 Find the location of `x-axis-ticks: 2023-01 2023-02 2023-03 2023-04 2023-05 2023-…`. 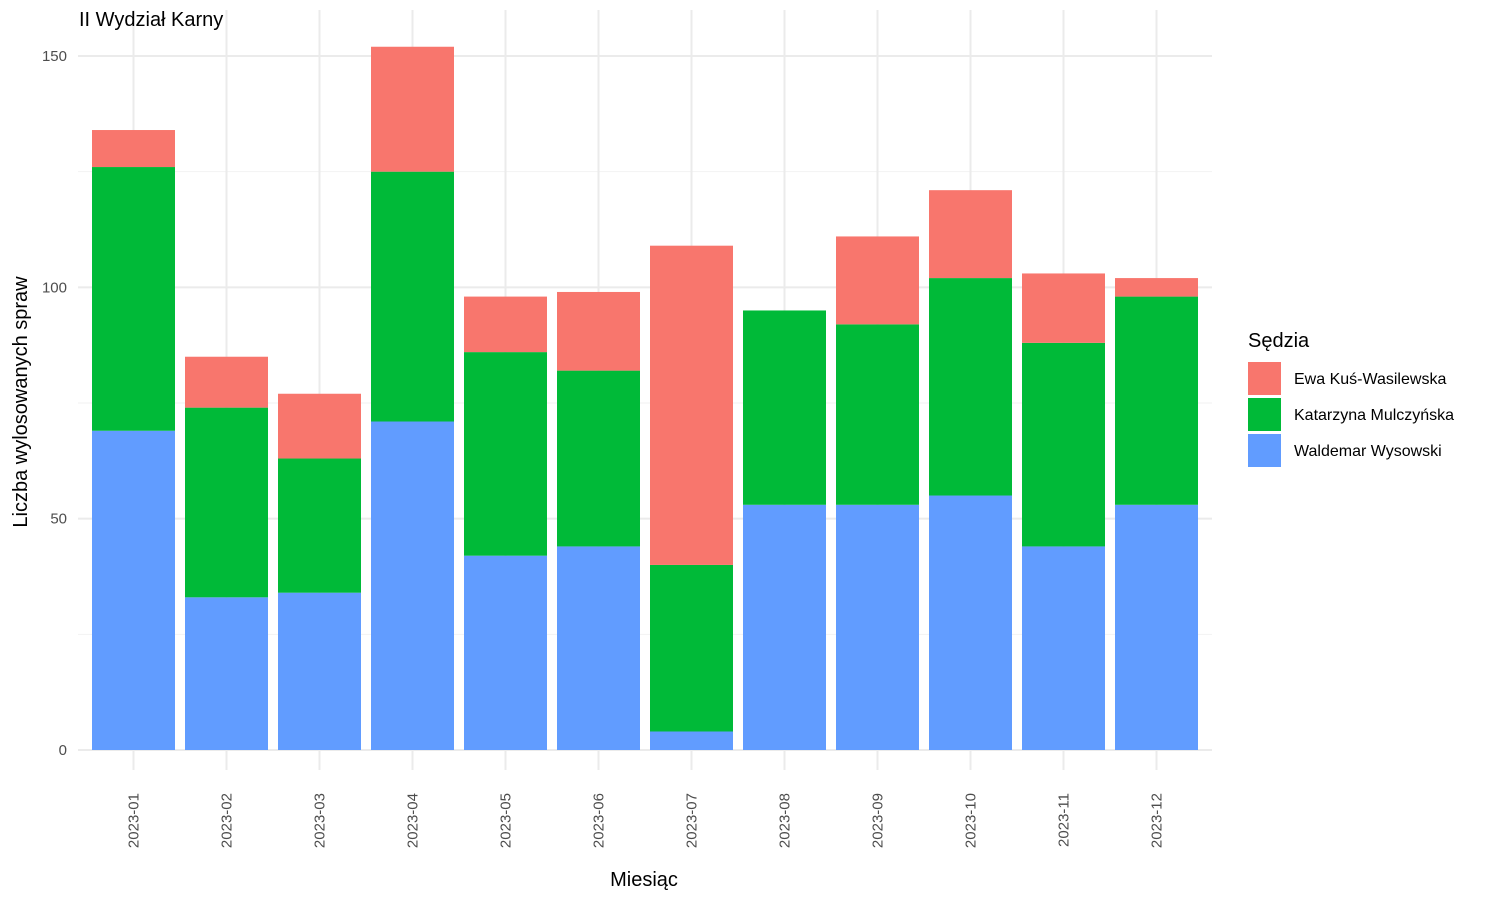

x-axis-ticks: 2023-01 2023-02 2023-03 2023-04 2023-05 2023-… is located at coordinates (646, 820).